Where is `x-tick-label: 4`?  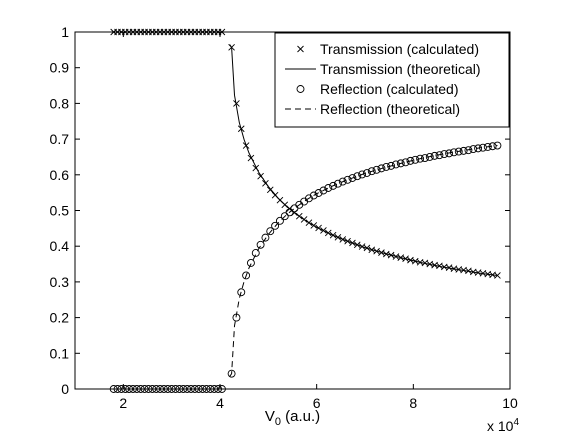 x-tick-label: 4 is located at coordinates (220, 403).